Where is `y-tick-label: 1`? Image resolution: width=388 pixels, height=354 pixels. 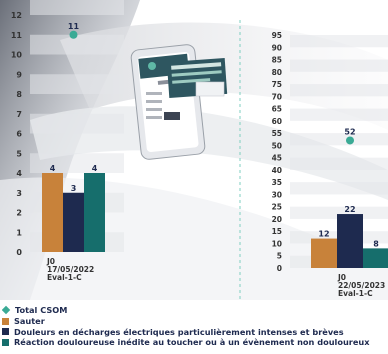
y-tick-label: 1 is located at coordinates (19, 232).